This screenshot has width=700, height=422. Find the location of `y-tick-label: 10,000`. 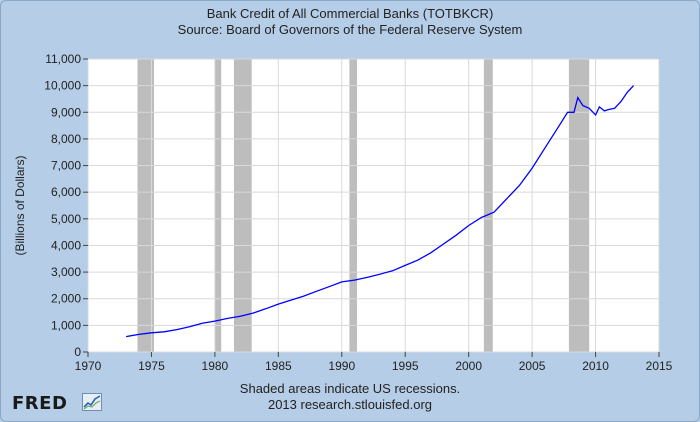

y-tick-label: 10,000 is located at coordinates (62, 86).